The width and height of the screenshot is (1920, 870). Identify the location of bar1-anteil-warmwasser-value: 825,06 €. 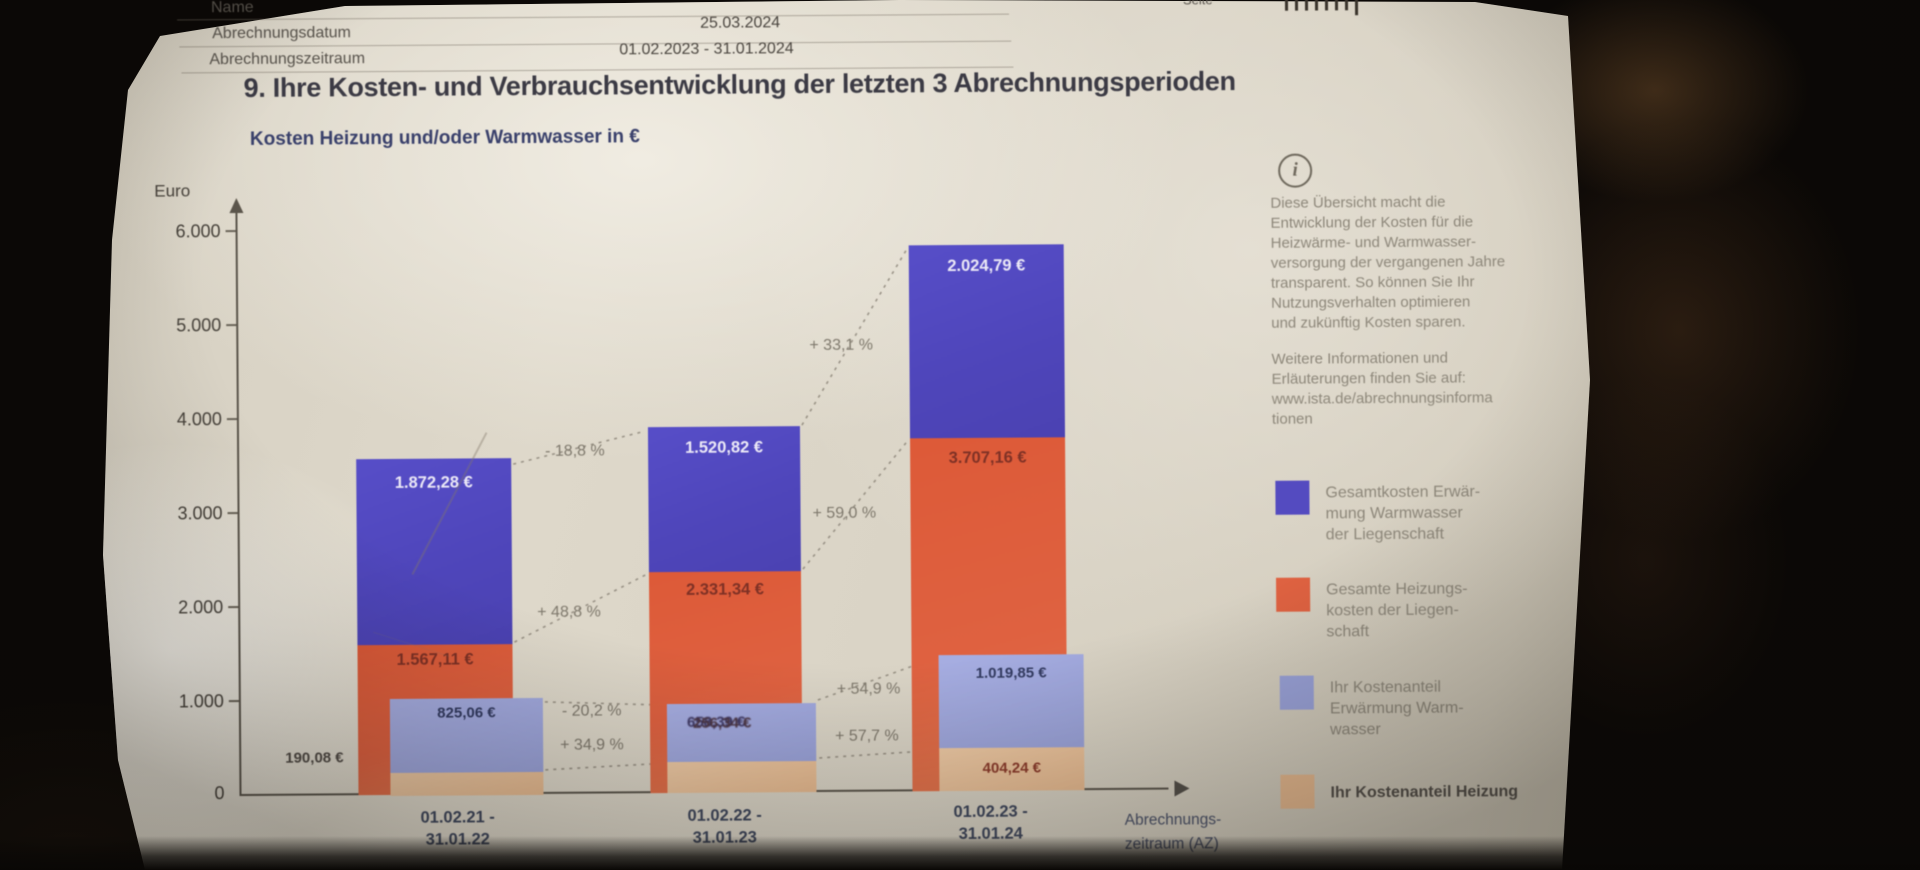
(466, 713).